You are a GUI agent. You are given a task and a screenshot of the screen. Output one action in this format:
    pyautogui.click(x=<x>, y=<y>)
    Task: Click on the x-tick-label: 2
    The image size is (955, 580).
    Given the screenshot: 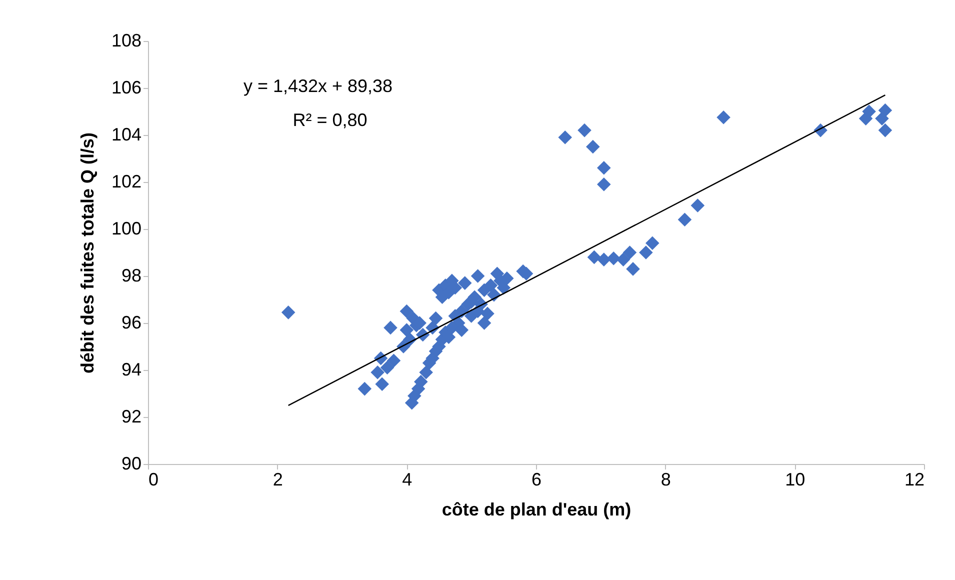 What is the action you would take?
    pyautogui.click(x=277, y=480)
    